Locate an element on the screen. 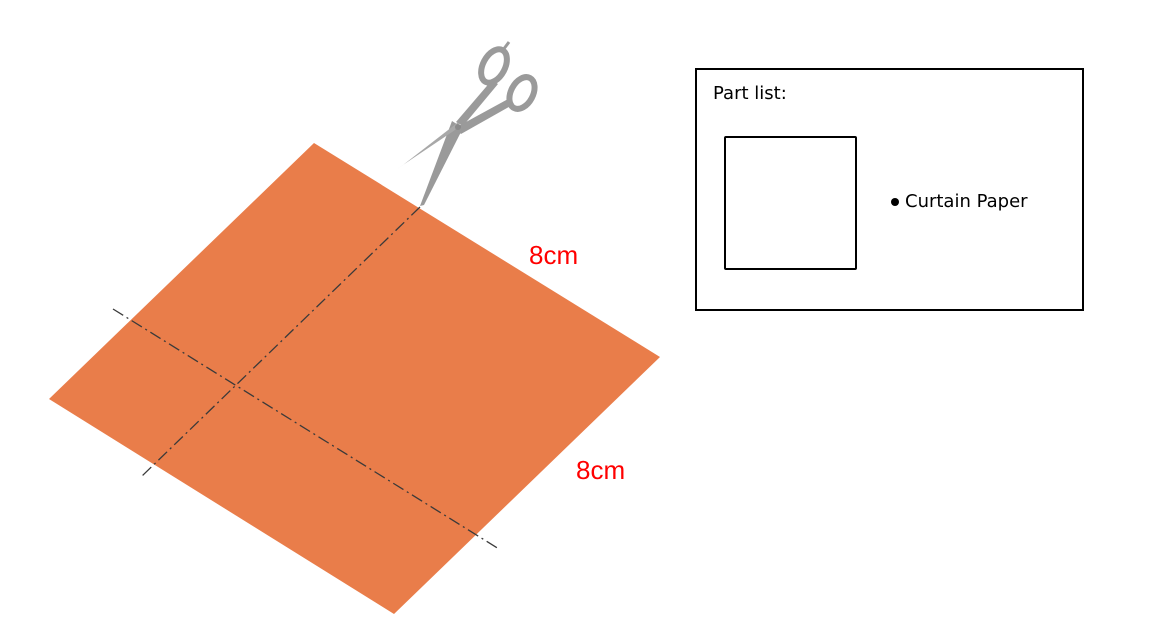 This screenshot has height=634, width=1153. top-edge-dimension-label: 8cm is located at coordinates (553, 255).